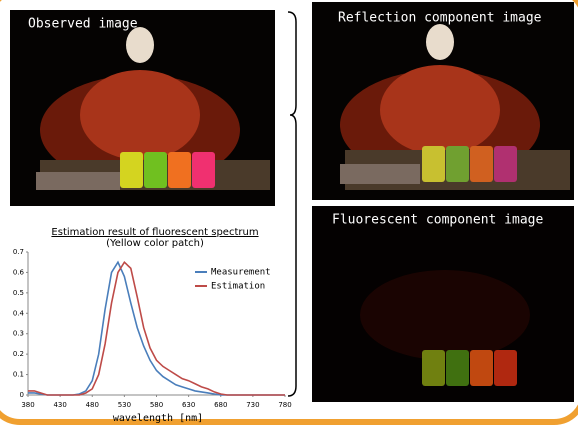 The width and height of the screenshot is (578, 426). Describe the element at coordinates (18, 334) in the screenshot. I see `y-tick-label: 0.3` at that location.